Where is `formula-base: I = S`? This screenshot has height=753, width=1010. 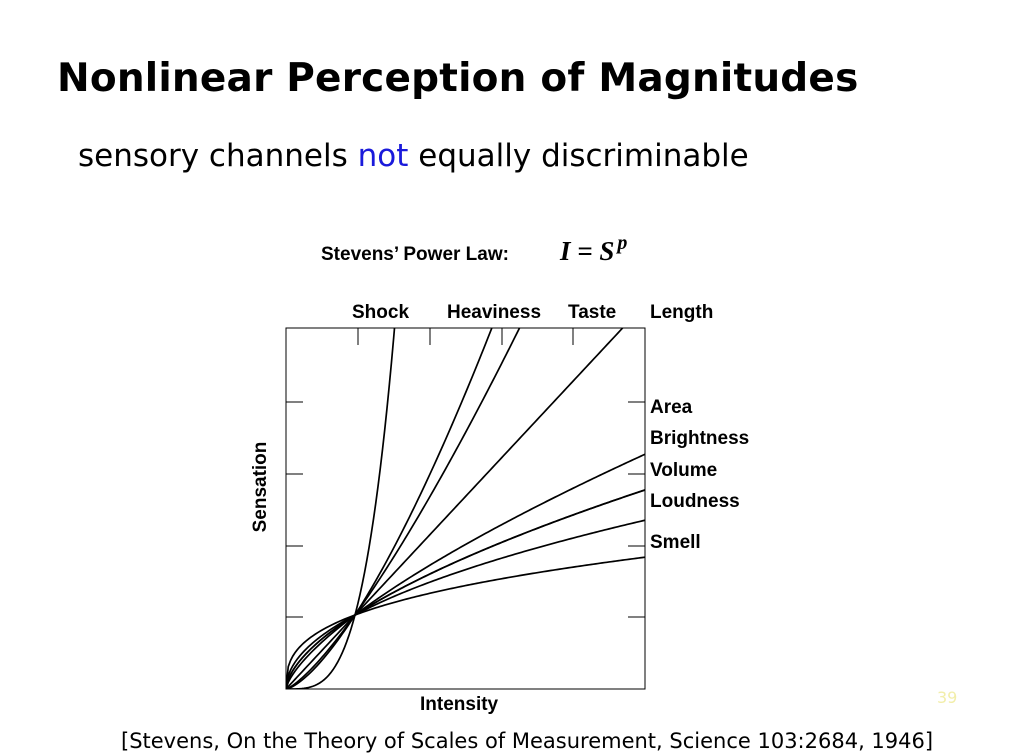 formula-base: I = S is located at coordinates (587, 251).